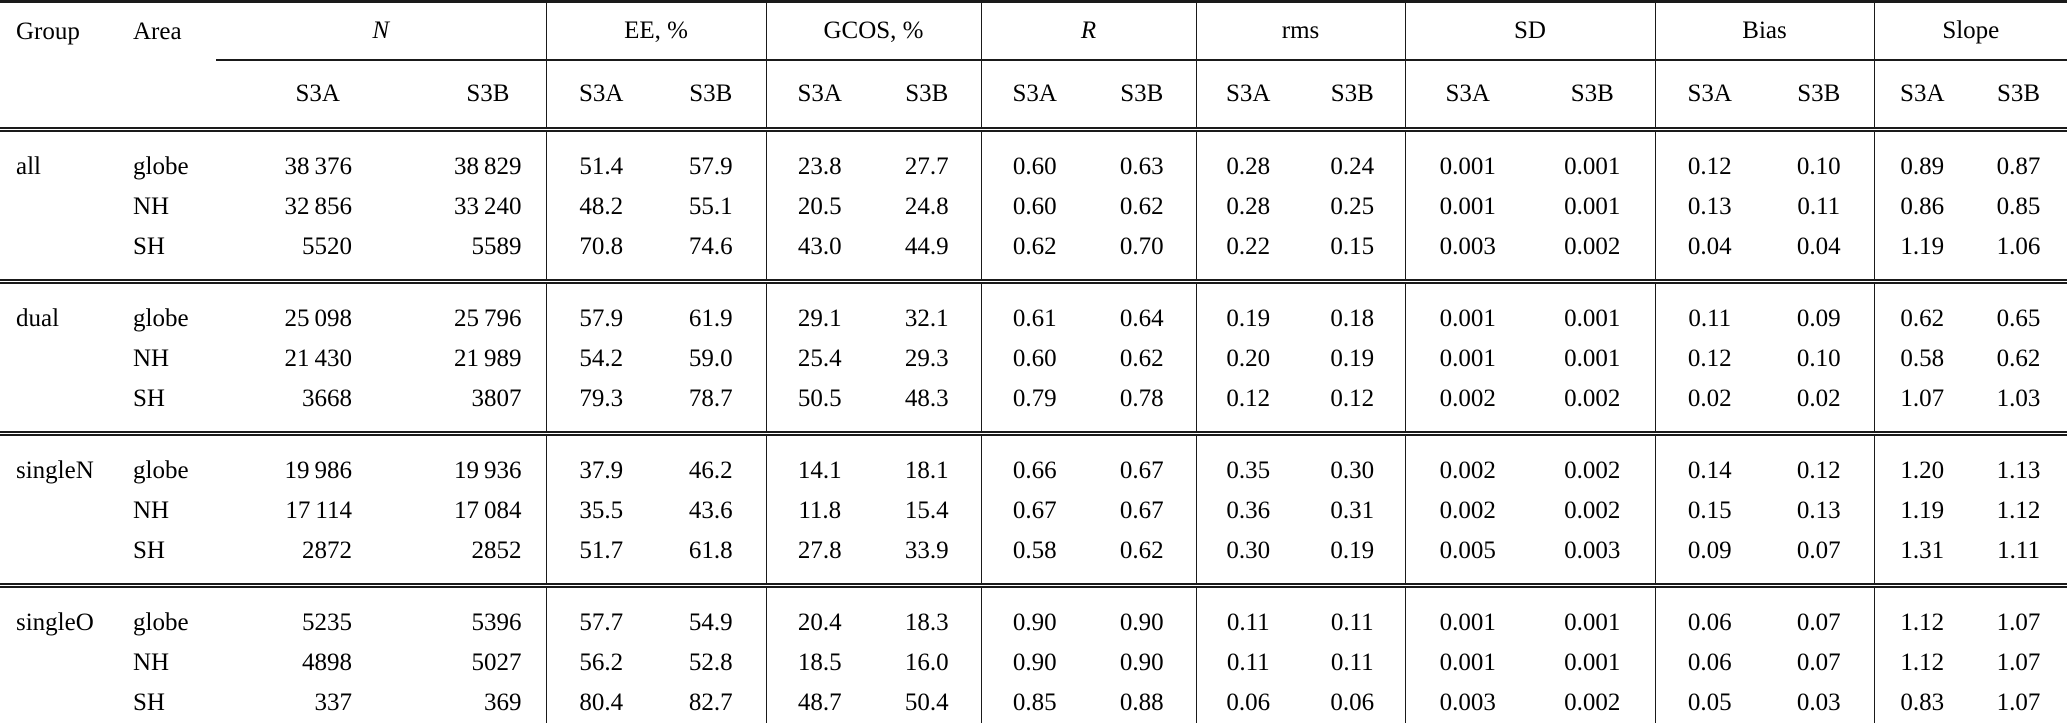 Image resolution: width=2067 pixels, height=723 pixels. Describe the element at coordinates (327, 398) in the screenshot. I see `value-cell: 3668` at that location.